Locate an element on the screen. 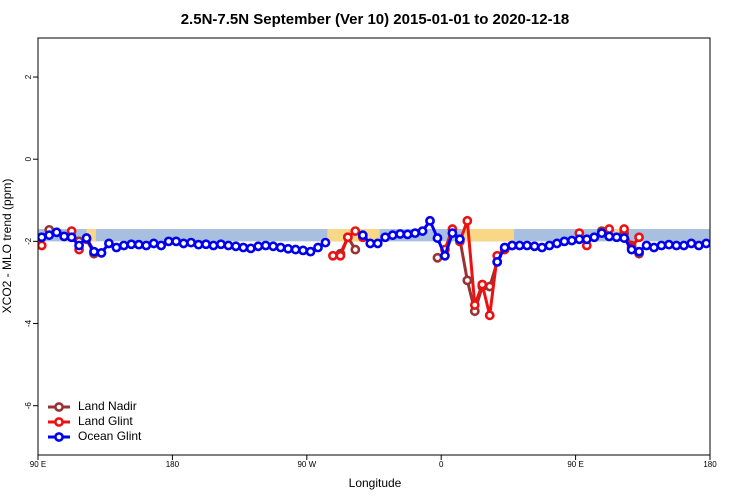 The image size is (750, 500). y-tick-label: 0 is located at coordinates (28, 158).